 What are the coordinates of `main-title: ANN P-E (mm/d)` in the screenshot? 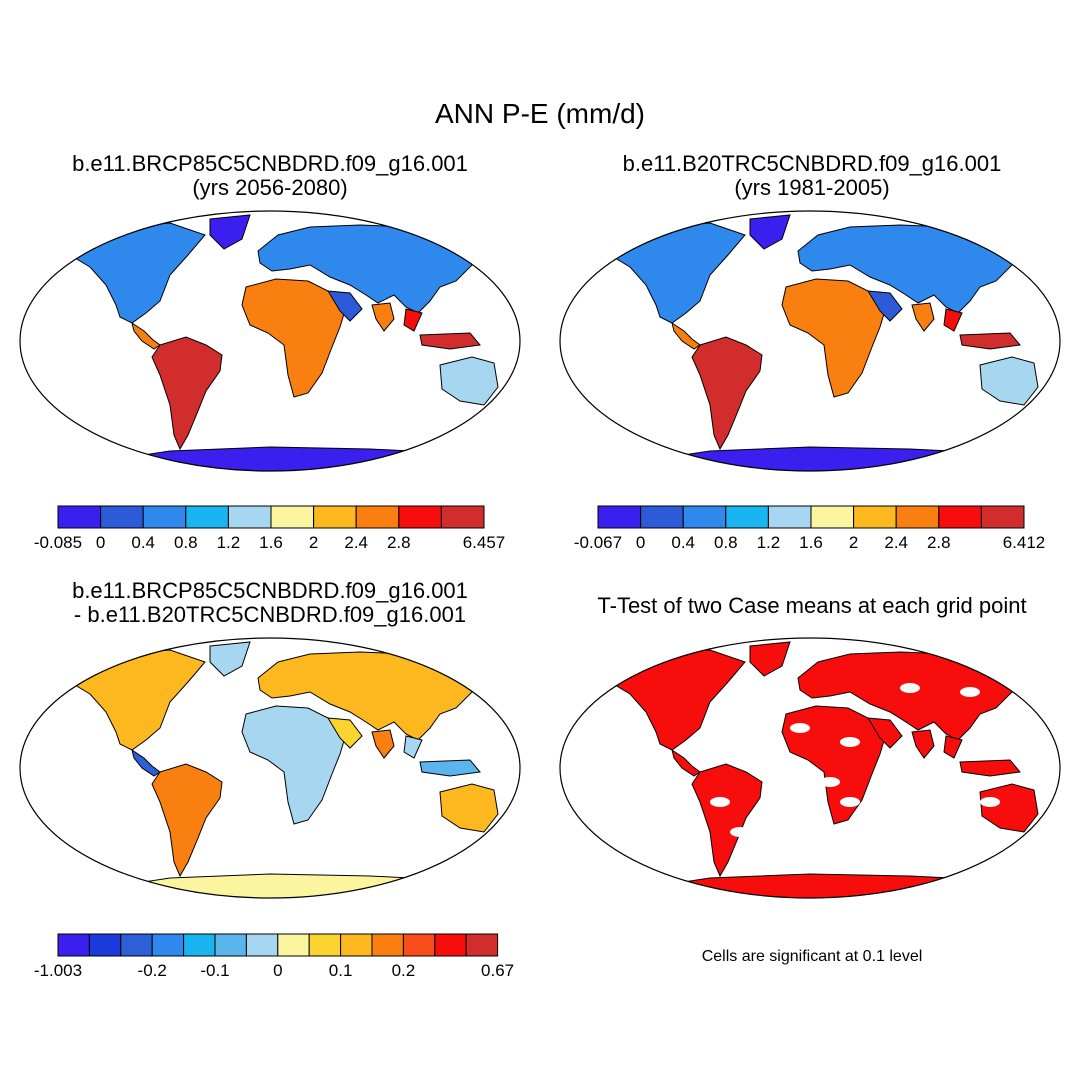 It's located at (540, 113).